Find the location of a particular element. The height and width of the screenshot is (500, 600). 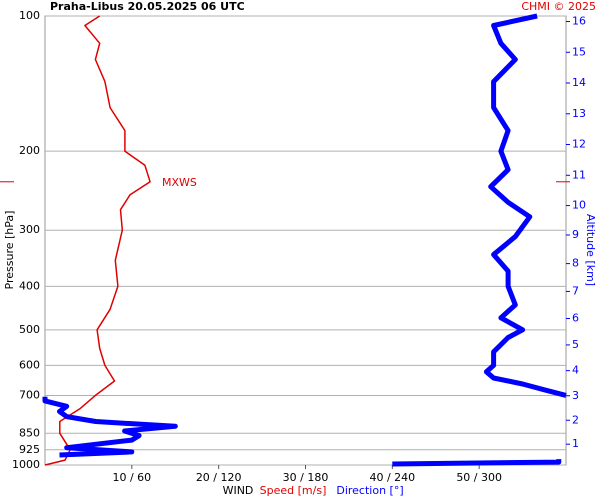

y-tick-label: 300 is located at coordinates (29, 229).